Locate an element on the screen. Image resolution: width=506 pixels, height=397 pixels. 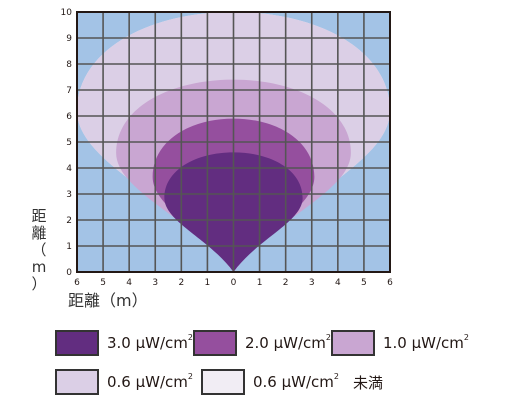
y-tick-label: 3 is located at coordinates (69, 195).